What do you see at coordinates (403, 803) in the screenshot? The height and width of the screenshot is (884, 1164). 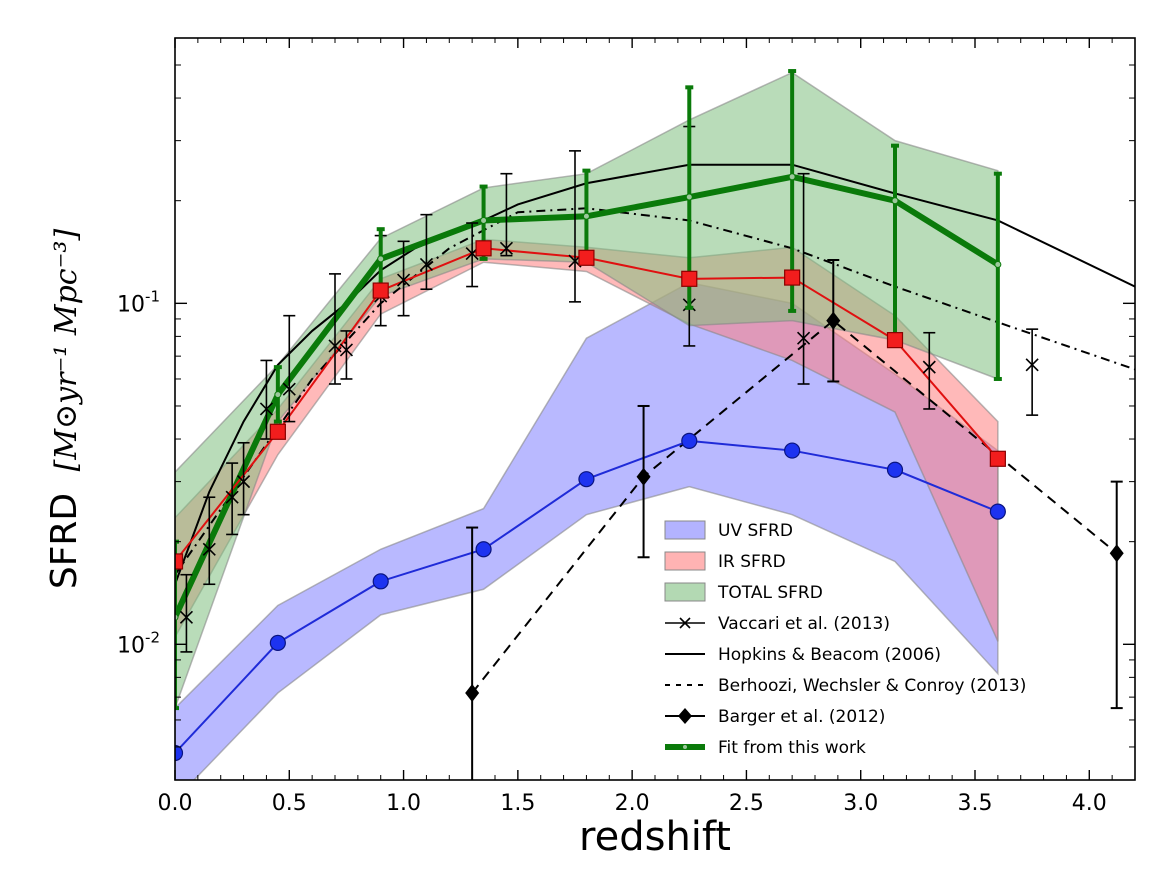 I see `x-tick-label: 1.0` at bounding box center [403, 803].